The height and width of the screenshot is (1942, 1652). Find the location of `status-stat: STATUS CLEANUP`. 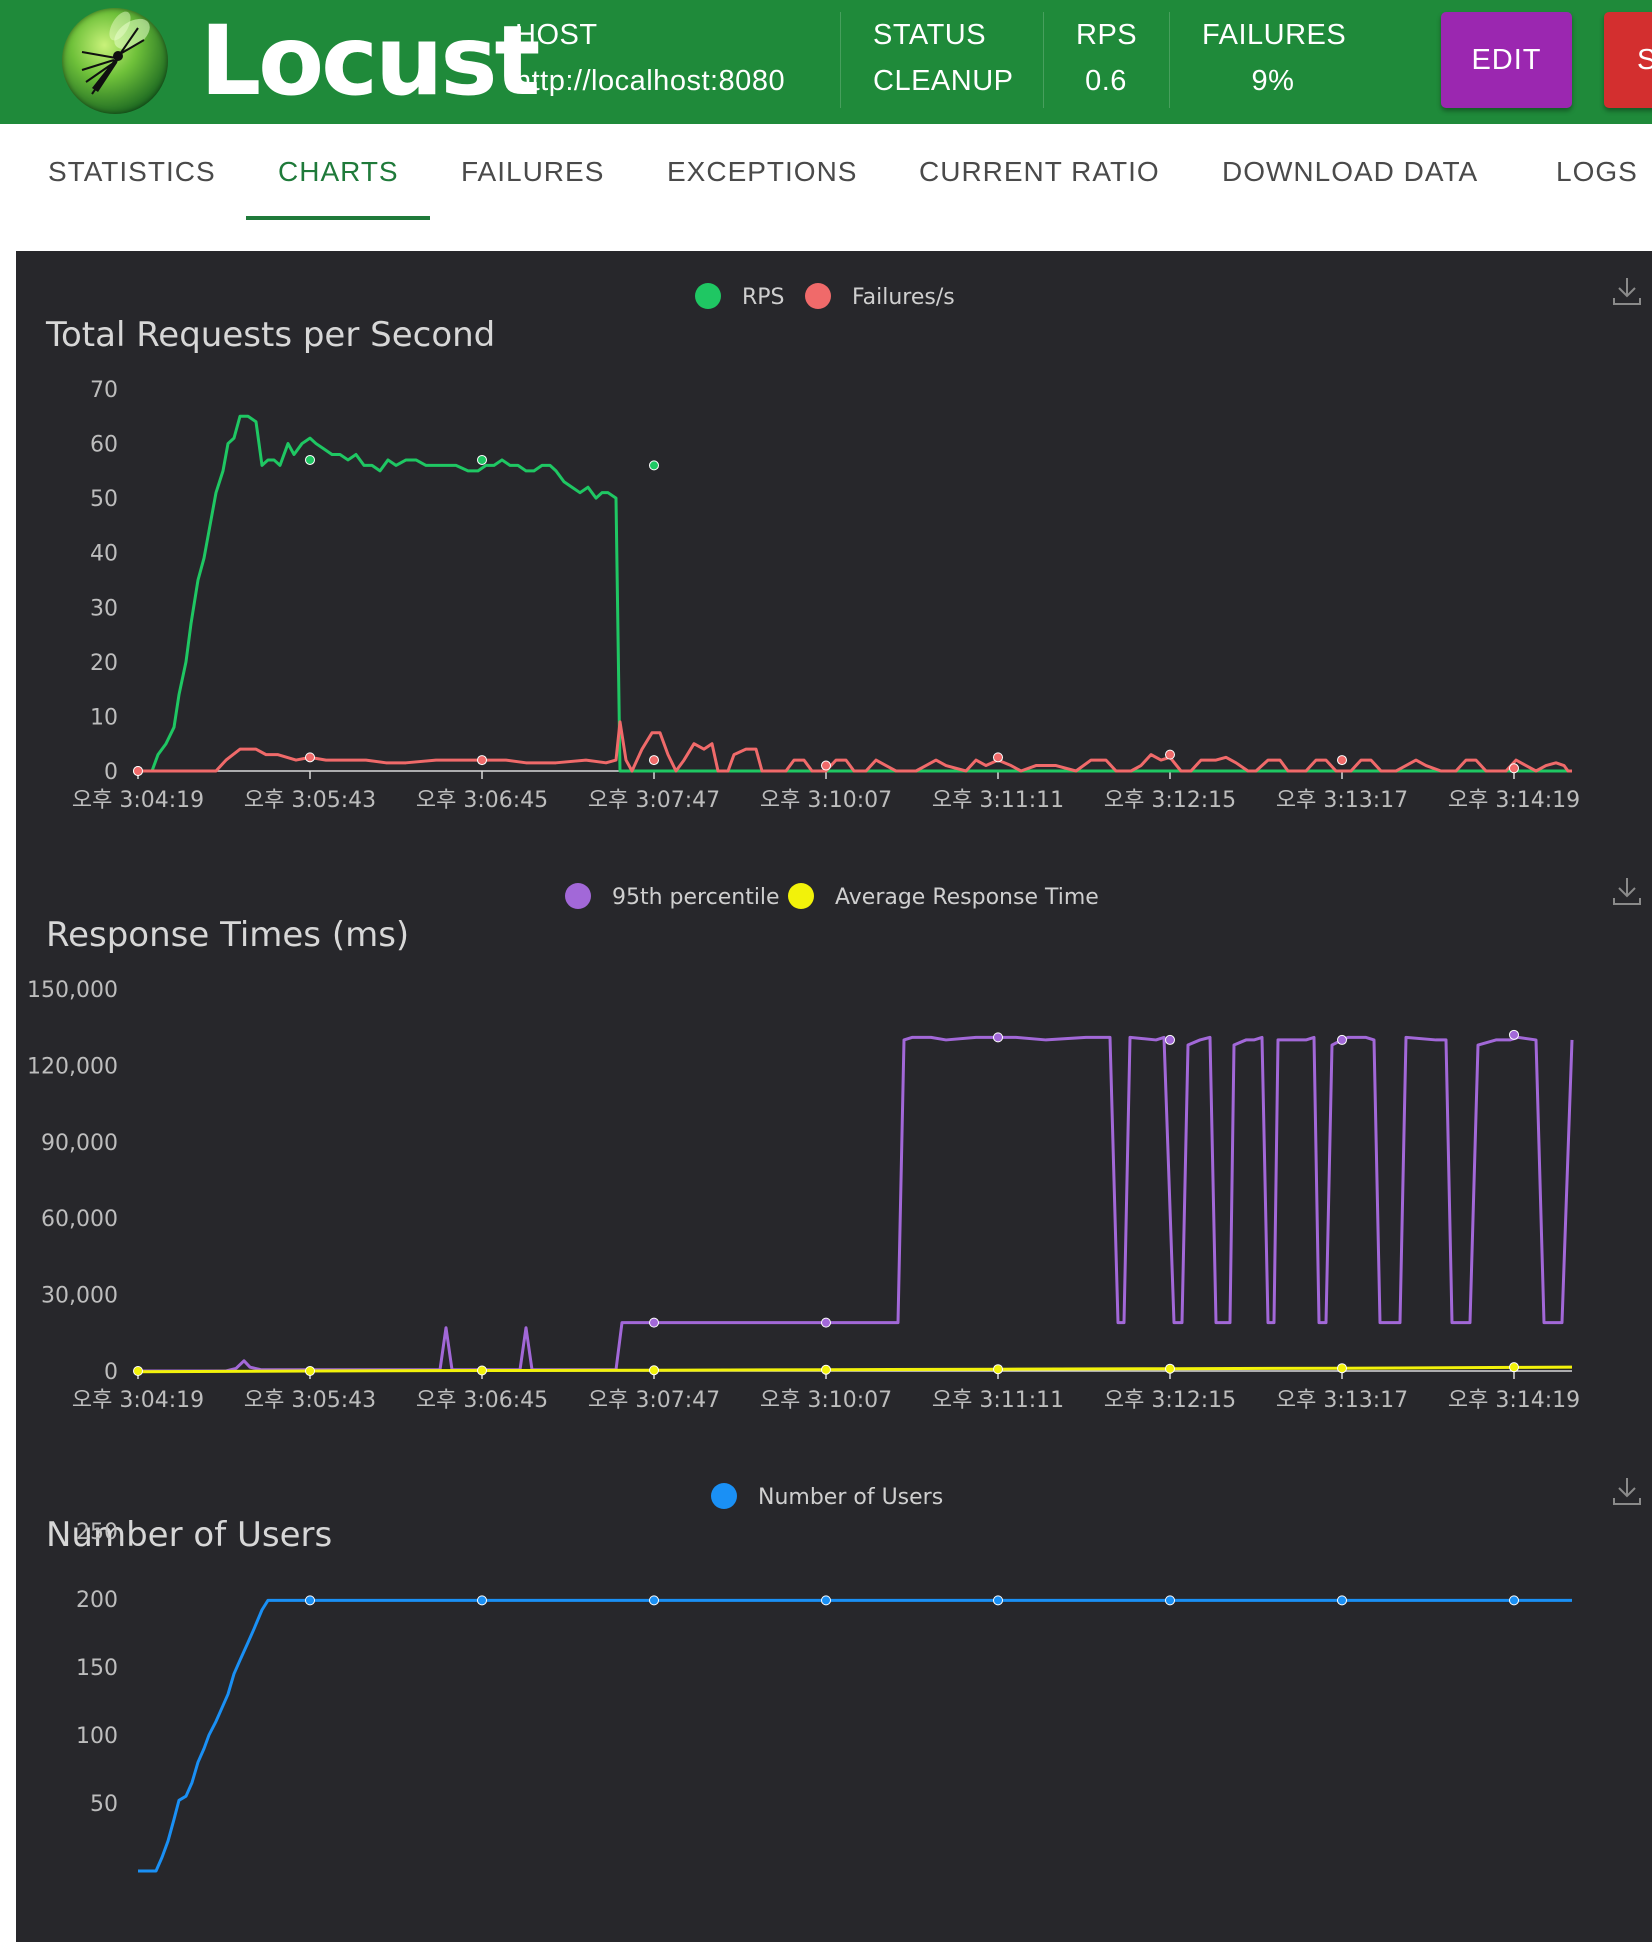

status-stat: STATUS CLEANUP is located at coordinates (943, 58).